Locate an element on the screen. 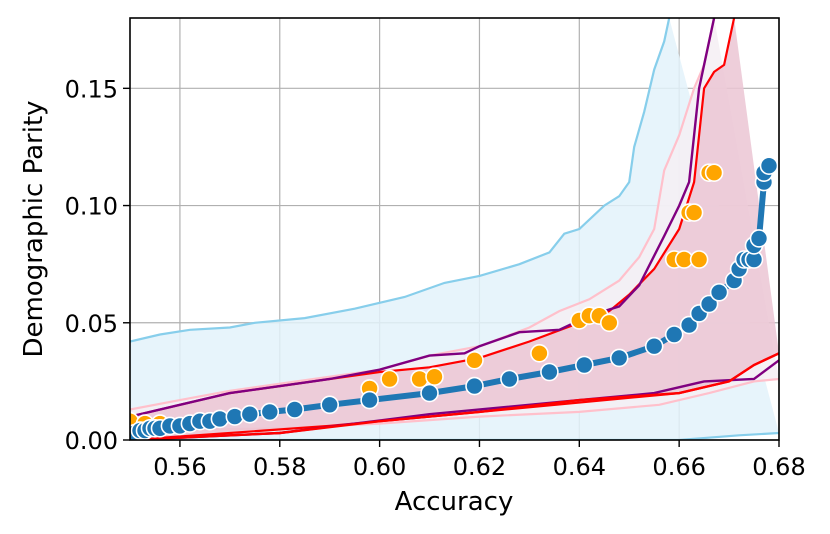 The width and height of the screenshot is (830, 534). x-tick-label-0: 0.56 is located at coordinates (179, 467).